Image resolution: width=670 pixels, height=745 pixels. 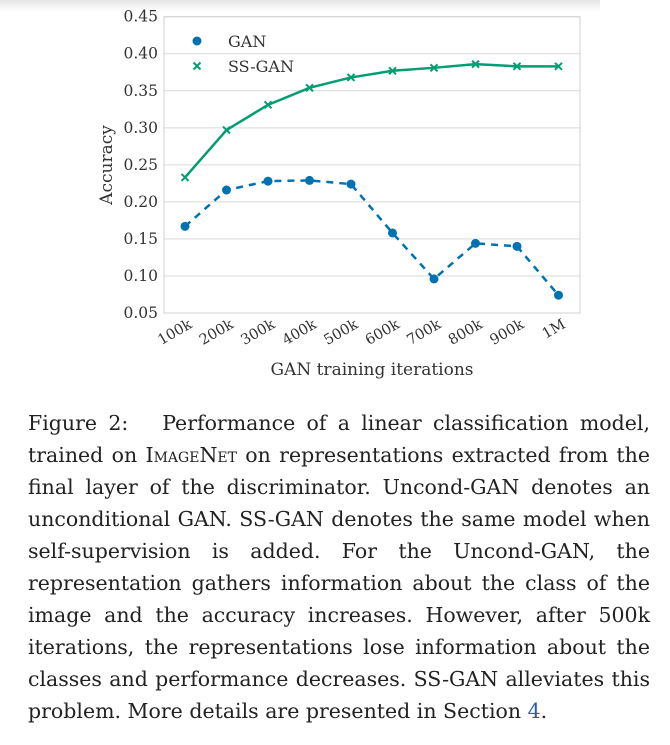 What do you see at coordinates (107, 165) in the screenshot?
I see `y-axis-label: Accuracy` at bounding box center [107, 165].